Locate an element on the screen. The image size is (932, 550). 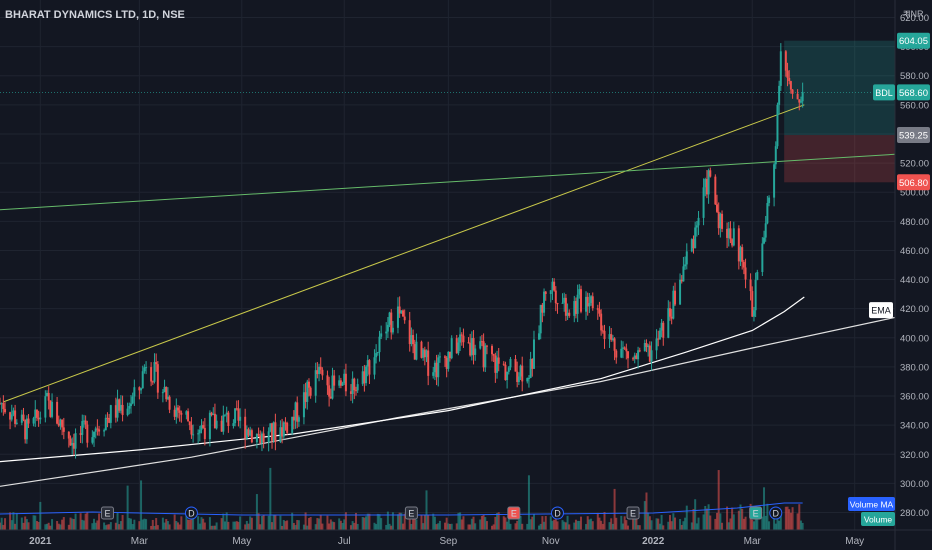
volume-ma-line is located at coordinates (401, 509).